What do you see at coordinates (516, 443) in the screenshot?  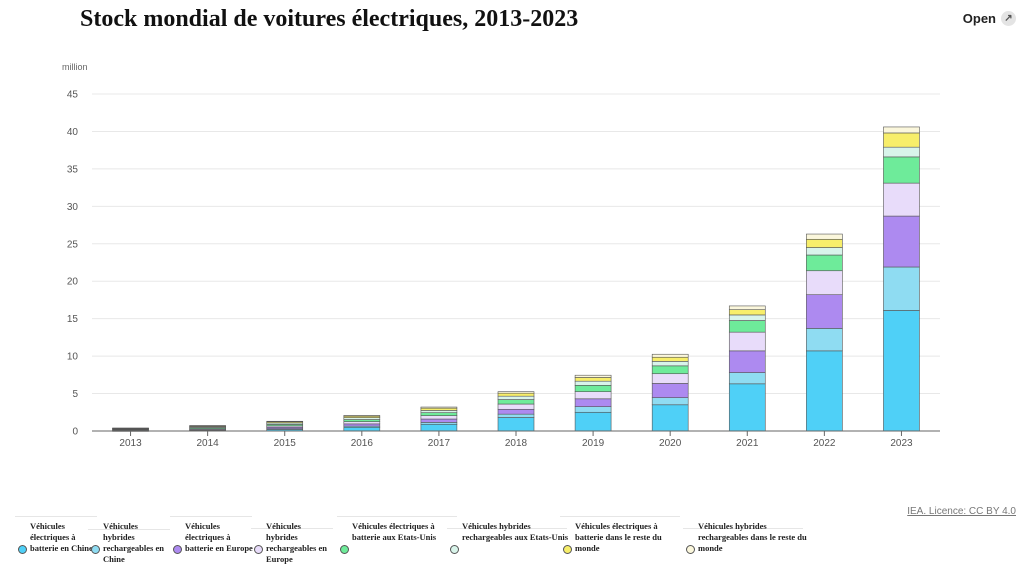 I see `x-tick-label: 2018` at bounding box center [516, 443].